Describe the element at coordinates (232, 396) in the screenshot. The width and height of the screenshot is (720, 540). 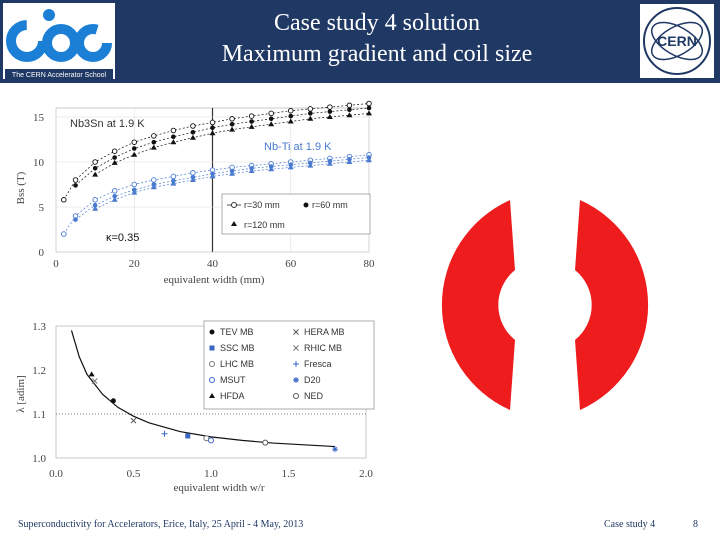
I see `chart2-legend-label: HFDA` at that location.